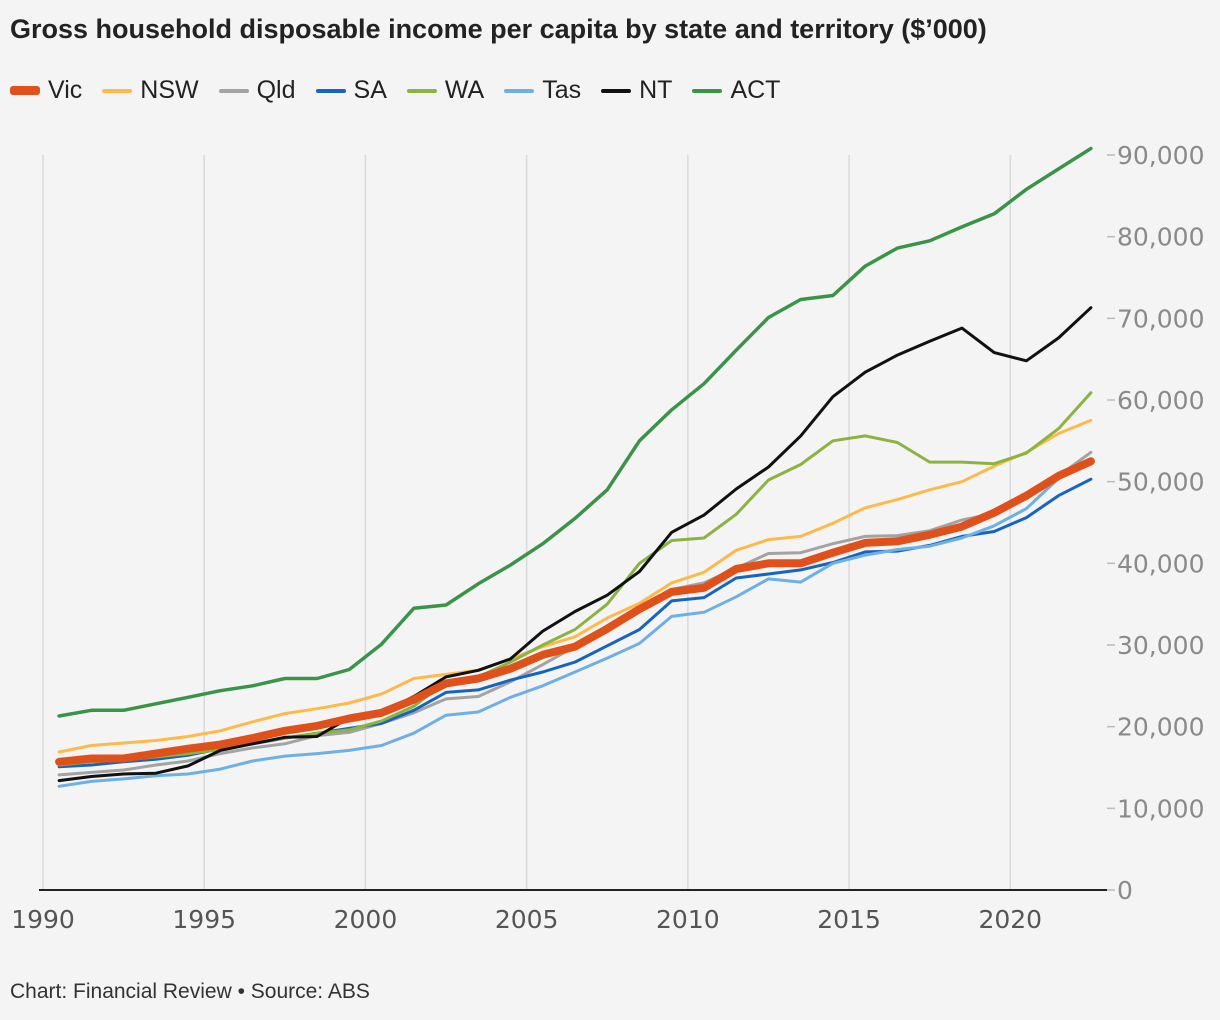 Image resolution: width=1220 pixels, height=1020 pixels. Describe the element at coordinates (405, 90) in the screenshot. I see `chart-legend: Vic NSW Qld SA WA Tas NT ACT` at that location.